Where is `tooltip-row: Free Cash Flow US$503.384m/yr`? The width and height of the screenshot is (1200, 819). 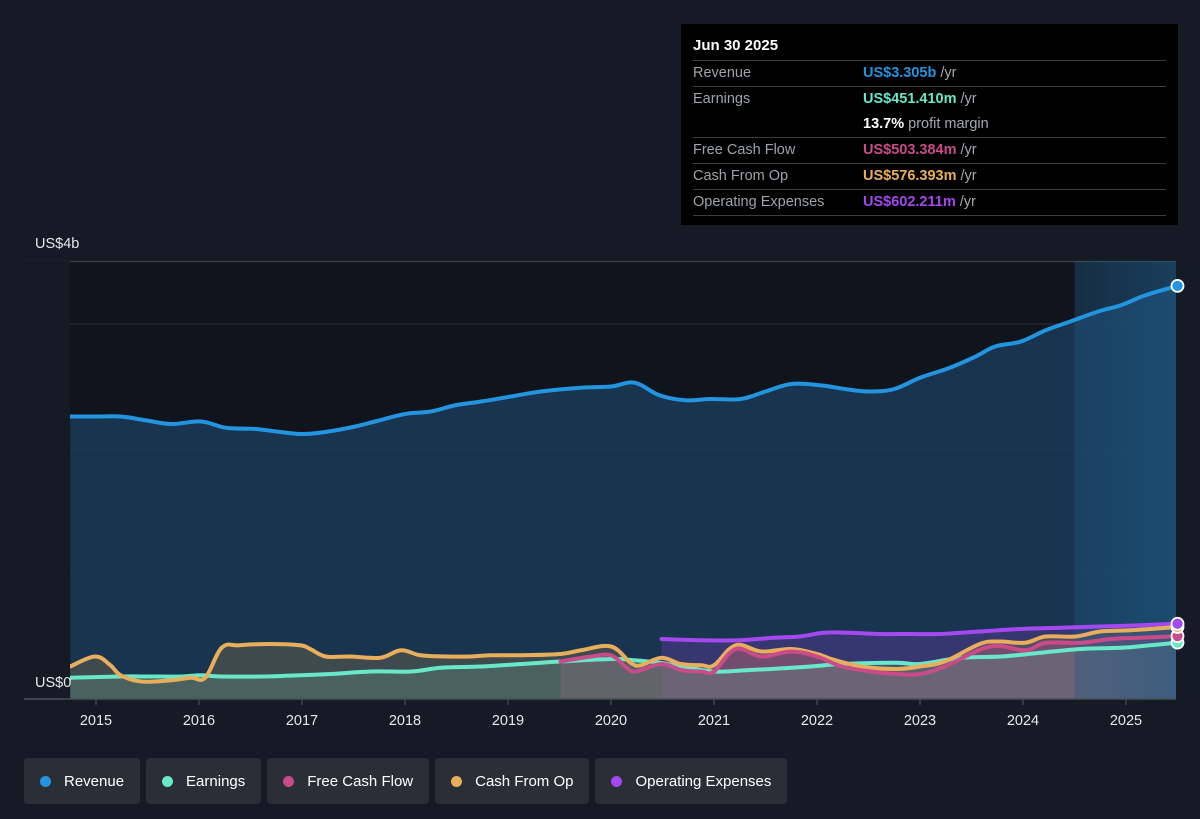
tooltip-row: Free Cash Flow US$503.384m/yr is located at coordinates (929, 150).